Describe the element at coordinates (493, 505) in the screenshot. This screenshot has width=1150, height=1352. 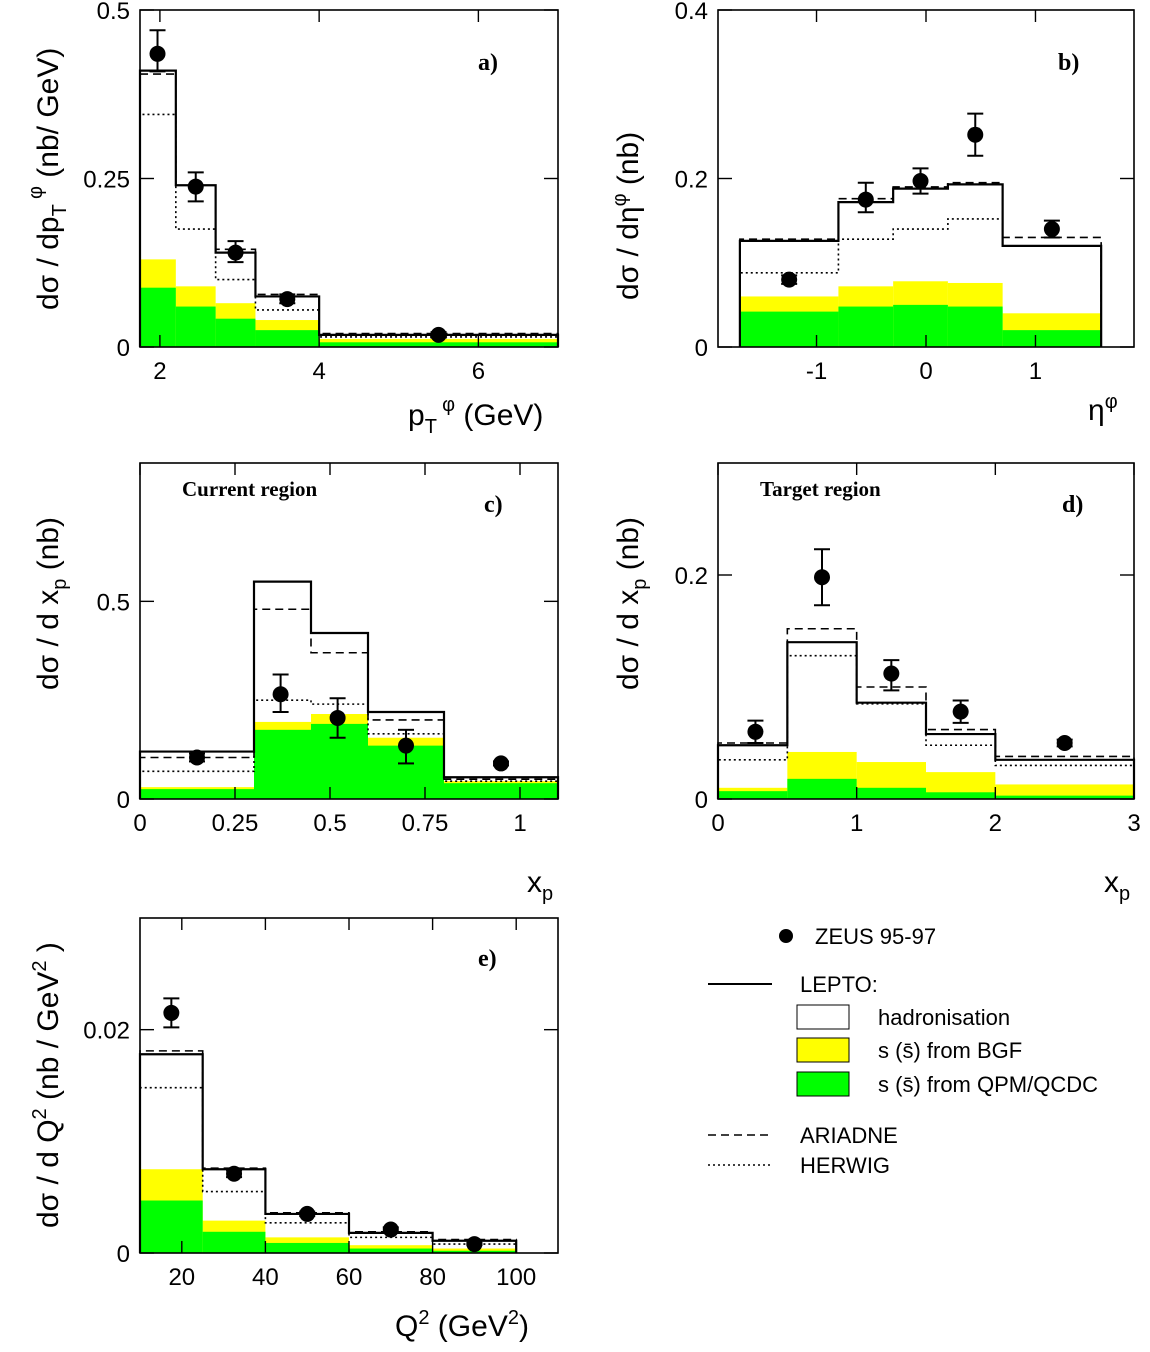
I see `panel-c-tag: c)` at that location.